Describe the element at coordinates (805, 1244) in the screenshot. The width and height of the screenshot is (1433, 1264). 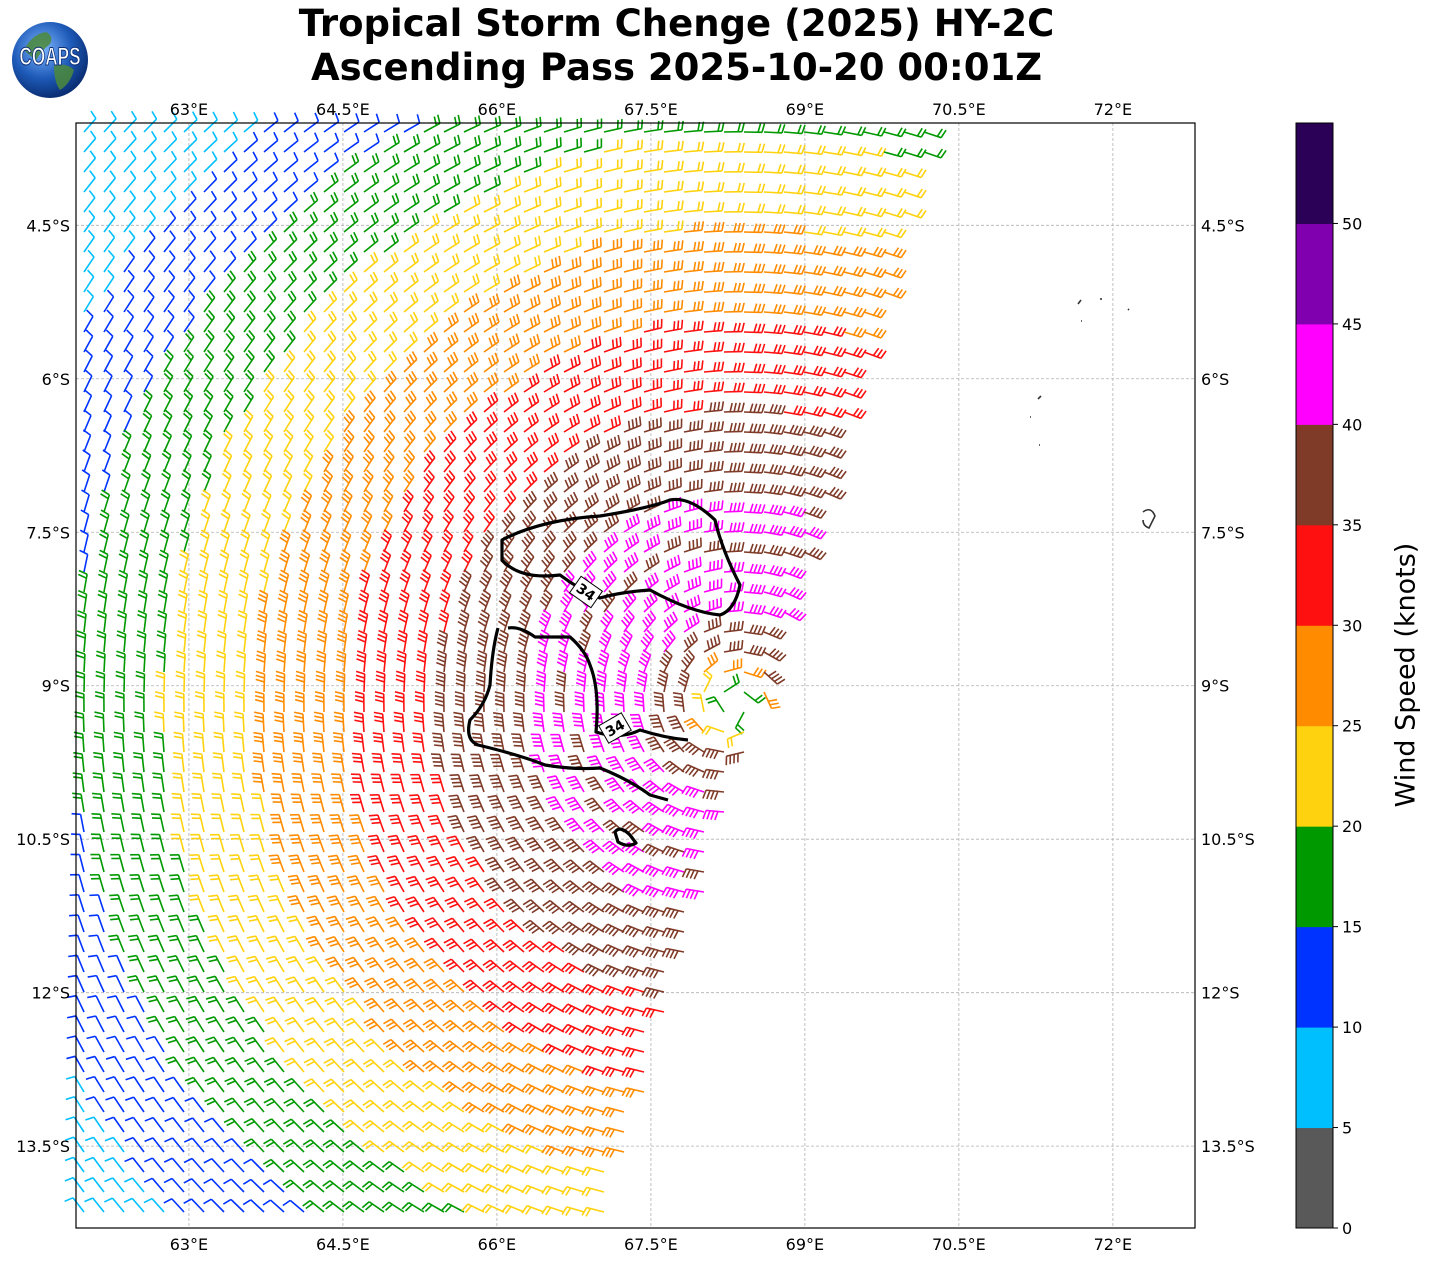
I see `lon-tick-label-bottom: 69°E` at that location.